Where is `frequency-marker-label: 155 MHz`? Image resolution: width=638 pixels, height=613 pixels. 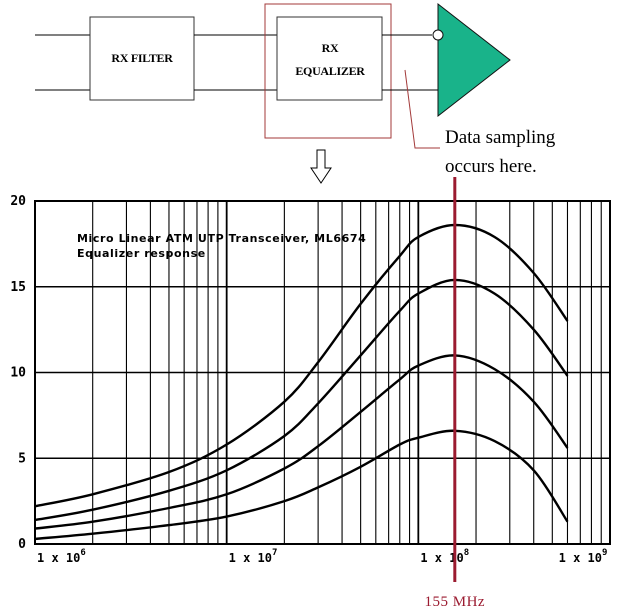 frequency-marker-label: 155 MHz is located at coordinates (455, 602).